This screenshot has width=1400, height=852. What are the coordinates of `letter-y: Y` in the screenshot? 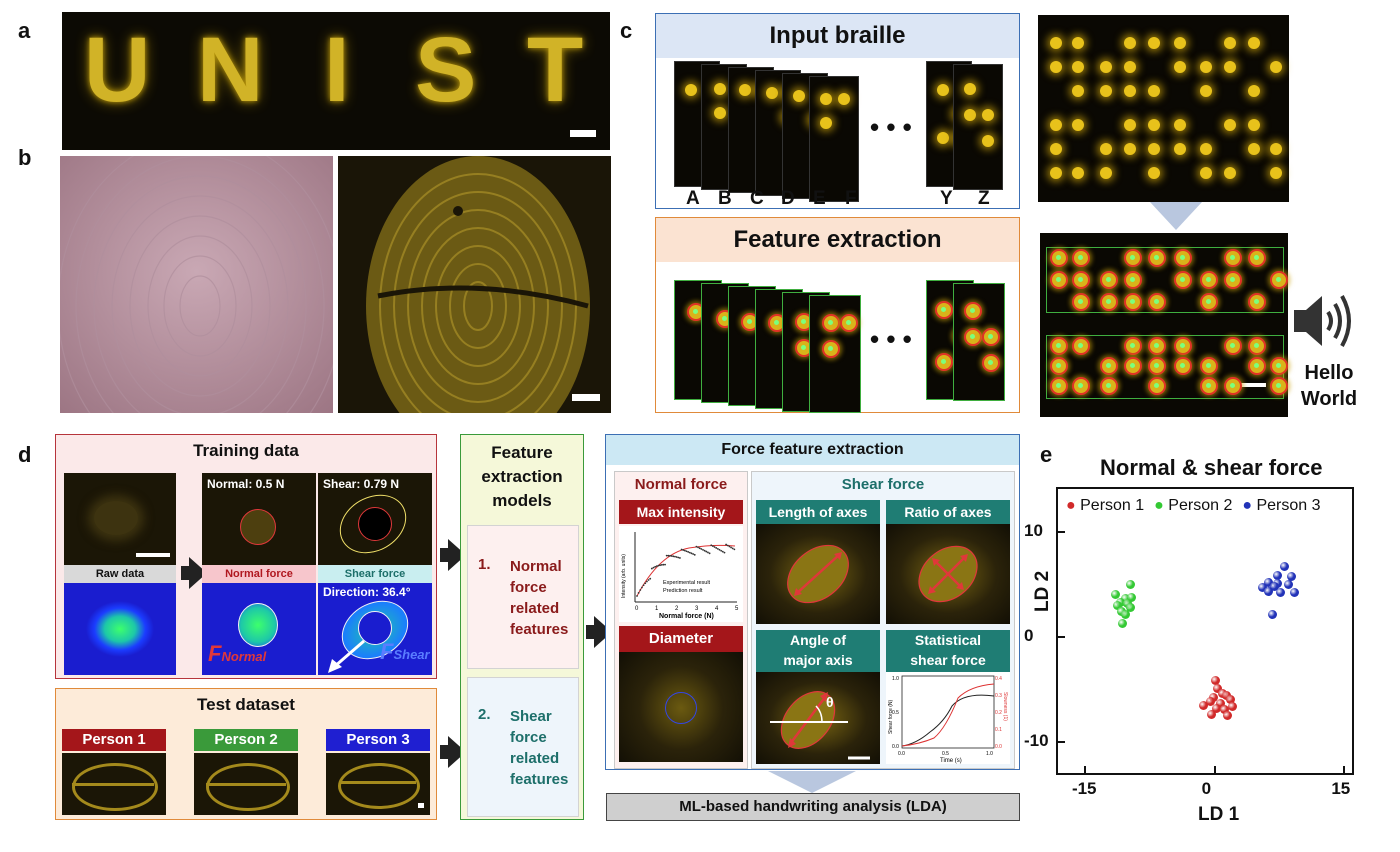 It's located at (946, 198).